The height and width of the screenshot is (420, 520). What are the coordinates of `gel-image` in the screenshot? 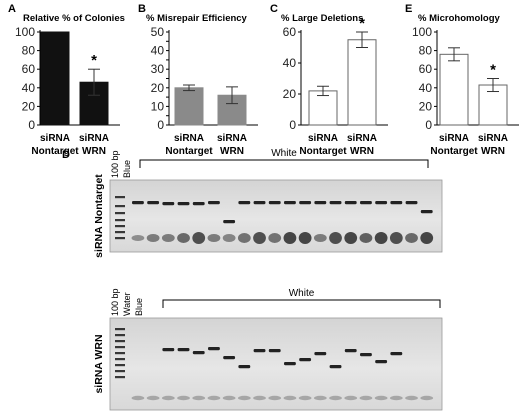 It's located at (276, 364).